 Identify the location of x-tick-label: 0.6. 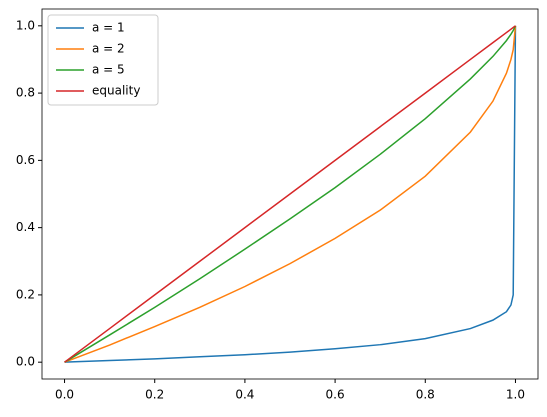
(335, 395).